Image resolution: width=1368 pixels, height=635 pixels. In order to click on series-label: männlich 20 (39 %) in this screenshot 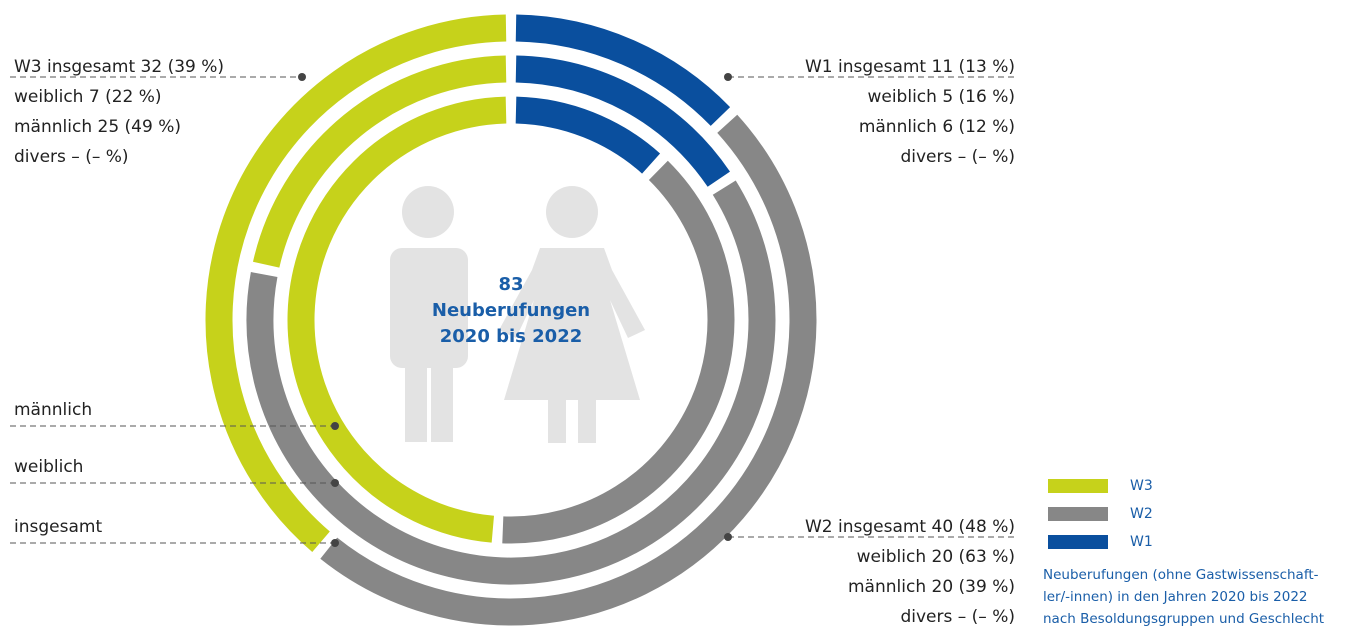, I will do `click(931, 587)`.